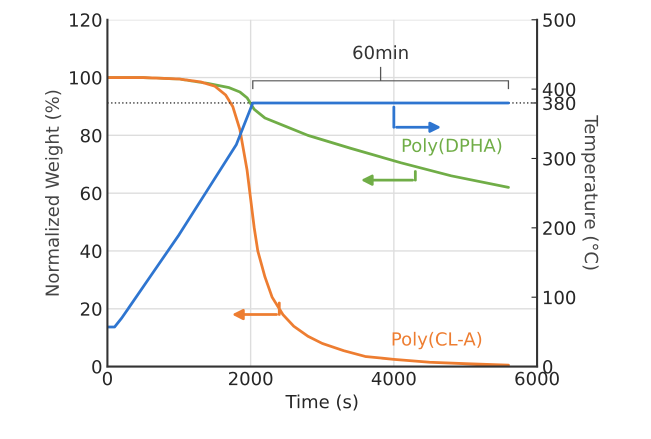  What do you see at coordinates (107, 379) in the screenshot?
I see `x-tick-label: 0` at bounding box center [107, 379].